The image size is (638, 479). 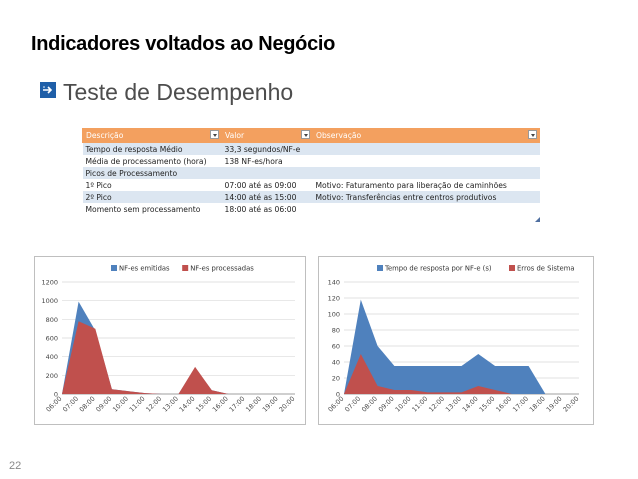 What do you see at coordinates (336, 363) in the screenshot?
I see `y-tick-label: 40` at bounding box center [336, 363].